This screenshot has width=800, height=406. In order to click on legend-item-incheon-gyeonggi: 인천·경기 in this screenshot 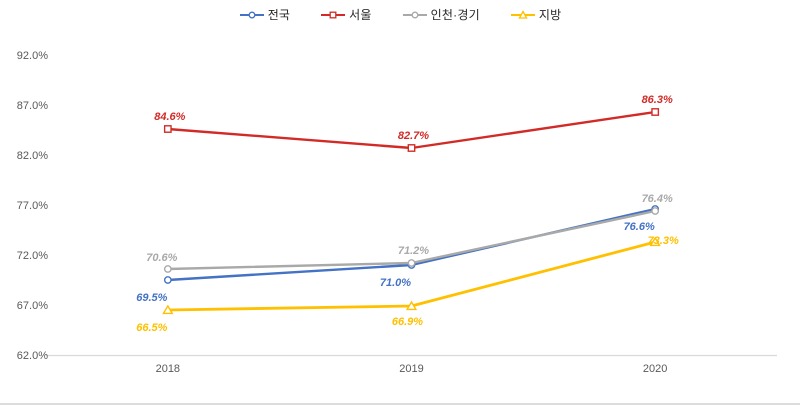, I will do `click(441, 14)`.